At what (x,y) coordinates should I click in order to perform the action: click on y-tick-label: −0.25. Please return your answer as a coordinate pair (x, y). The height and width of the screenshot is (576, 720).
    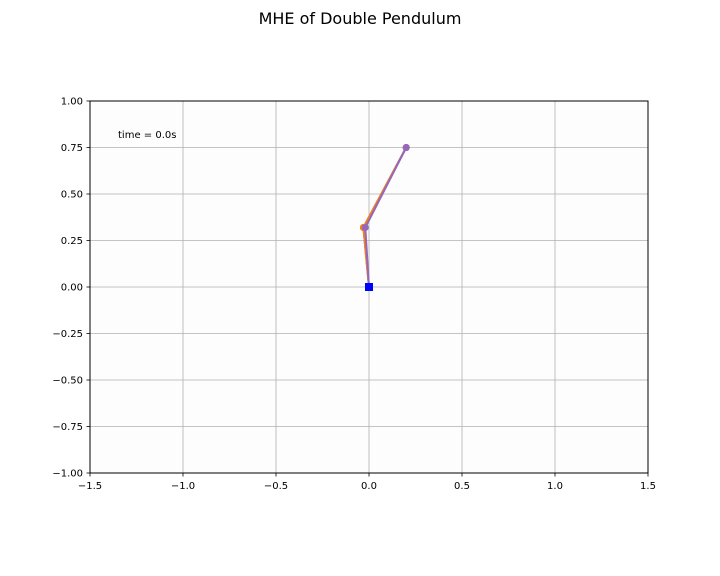
    Looking at the image, I should click on (67, 334).